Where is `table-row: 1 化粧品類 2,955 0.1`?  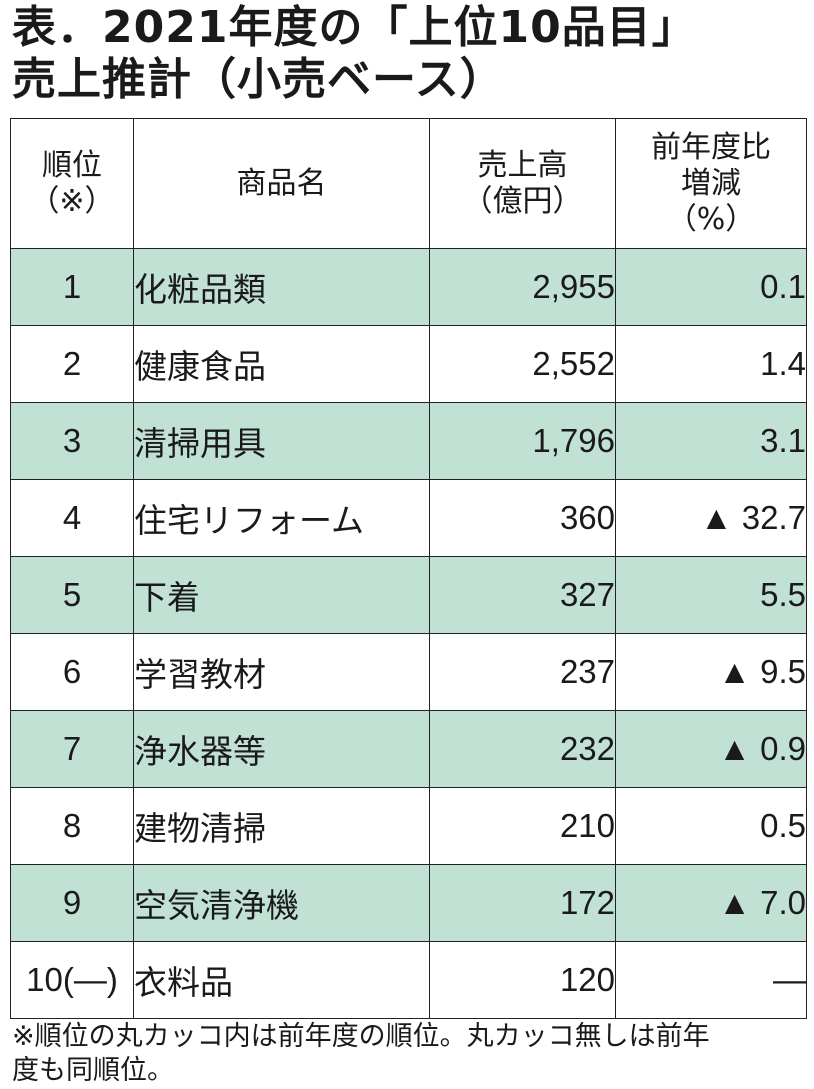 table-row: 1 化粧品類 2,955 0.1 is located at coordinates (408, 287).